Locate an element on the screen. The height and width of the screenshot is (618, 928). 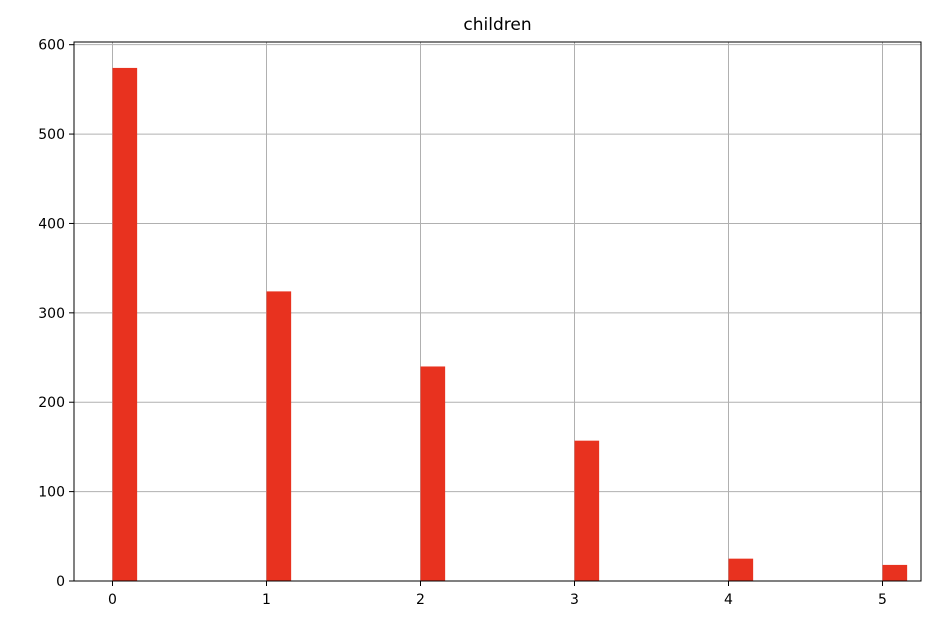
y-tick-label: 500 is located at coordinates (51, 135).